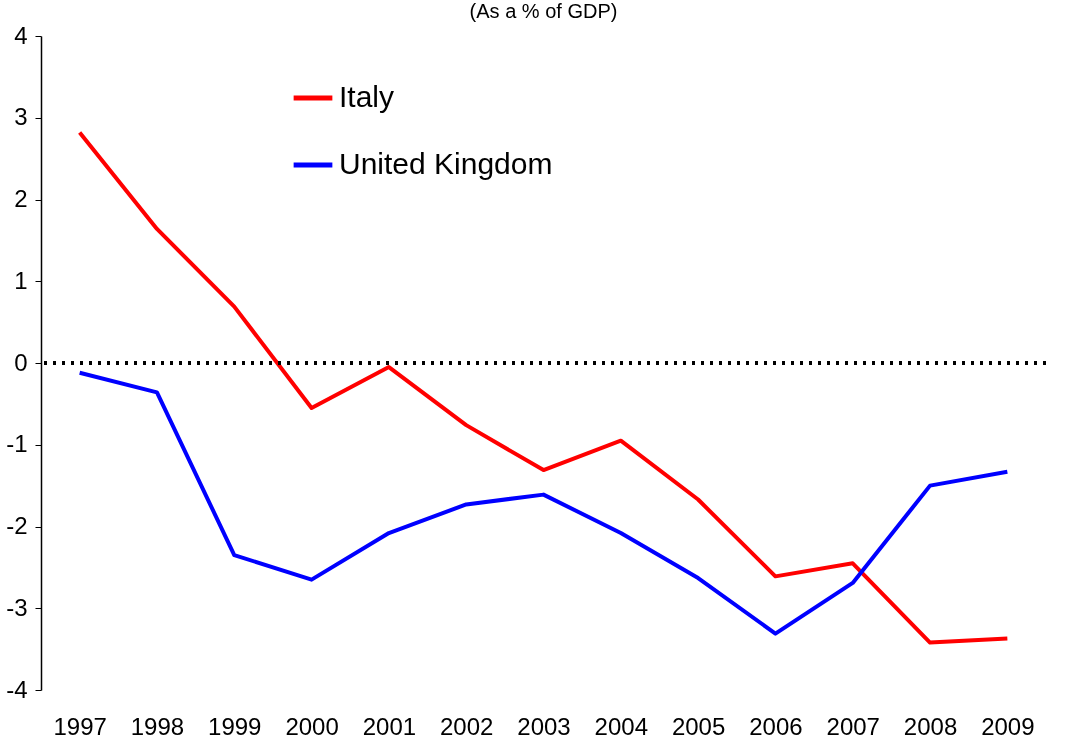  Describe the element at coordinates (17, 525) in the screenshot. I see `y-tick-label: -2` at that location.